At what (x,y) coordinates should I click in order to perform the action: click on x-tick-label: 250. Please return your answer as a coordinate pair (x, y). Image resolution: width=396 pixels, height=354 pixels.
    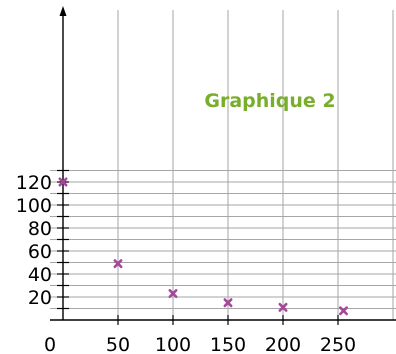
    Looking at the image, I should click on (338, 344).